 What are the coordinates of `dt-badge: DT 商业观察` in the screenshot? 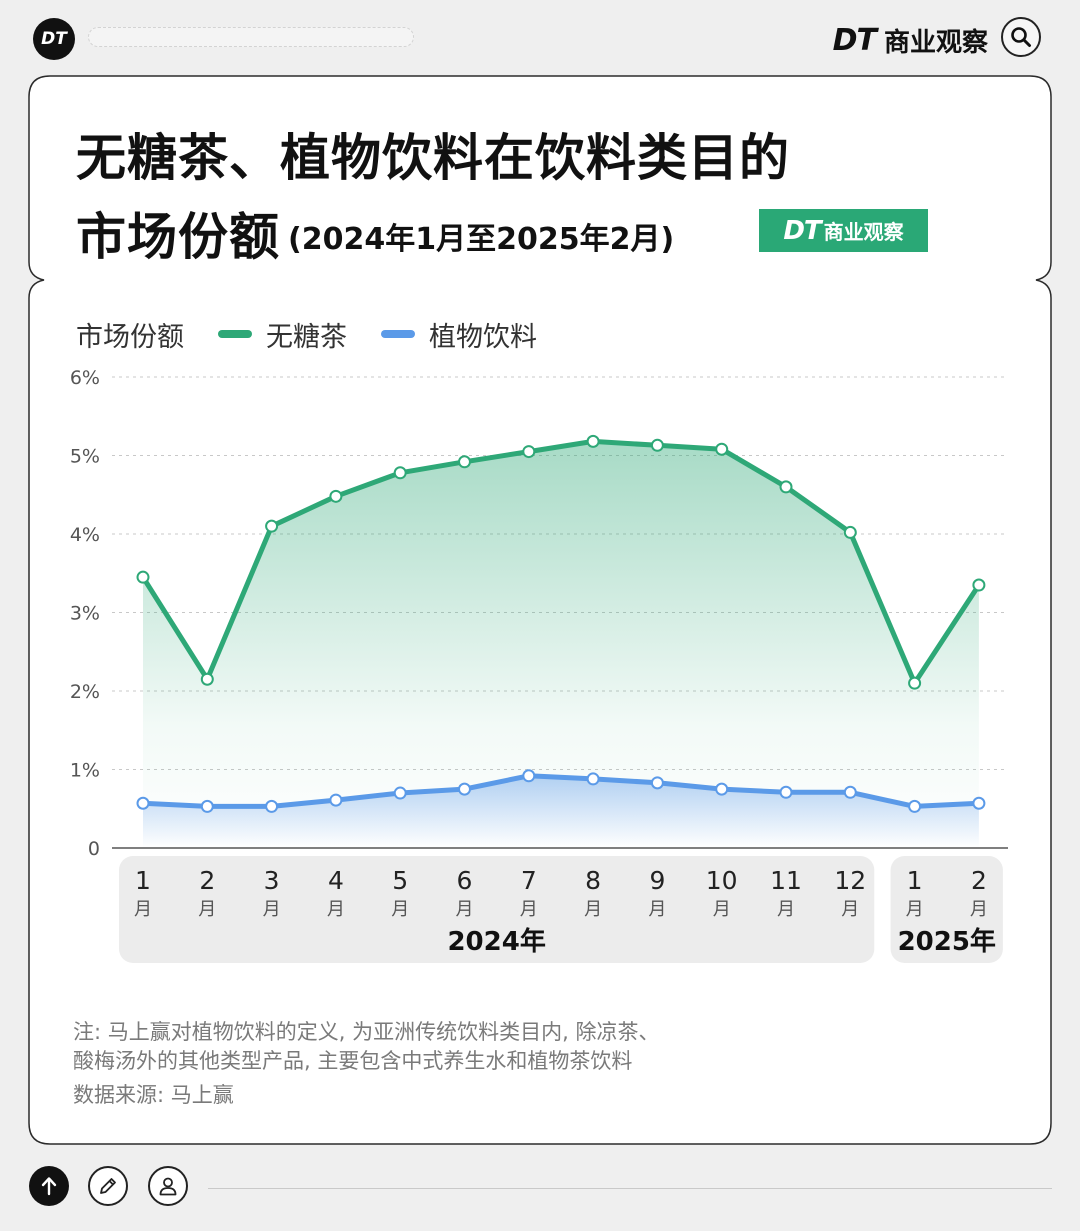 It's located at (843, 230).